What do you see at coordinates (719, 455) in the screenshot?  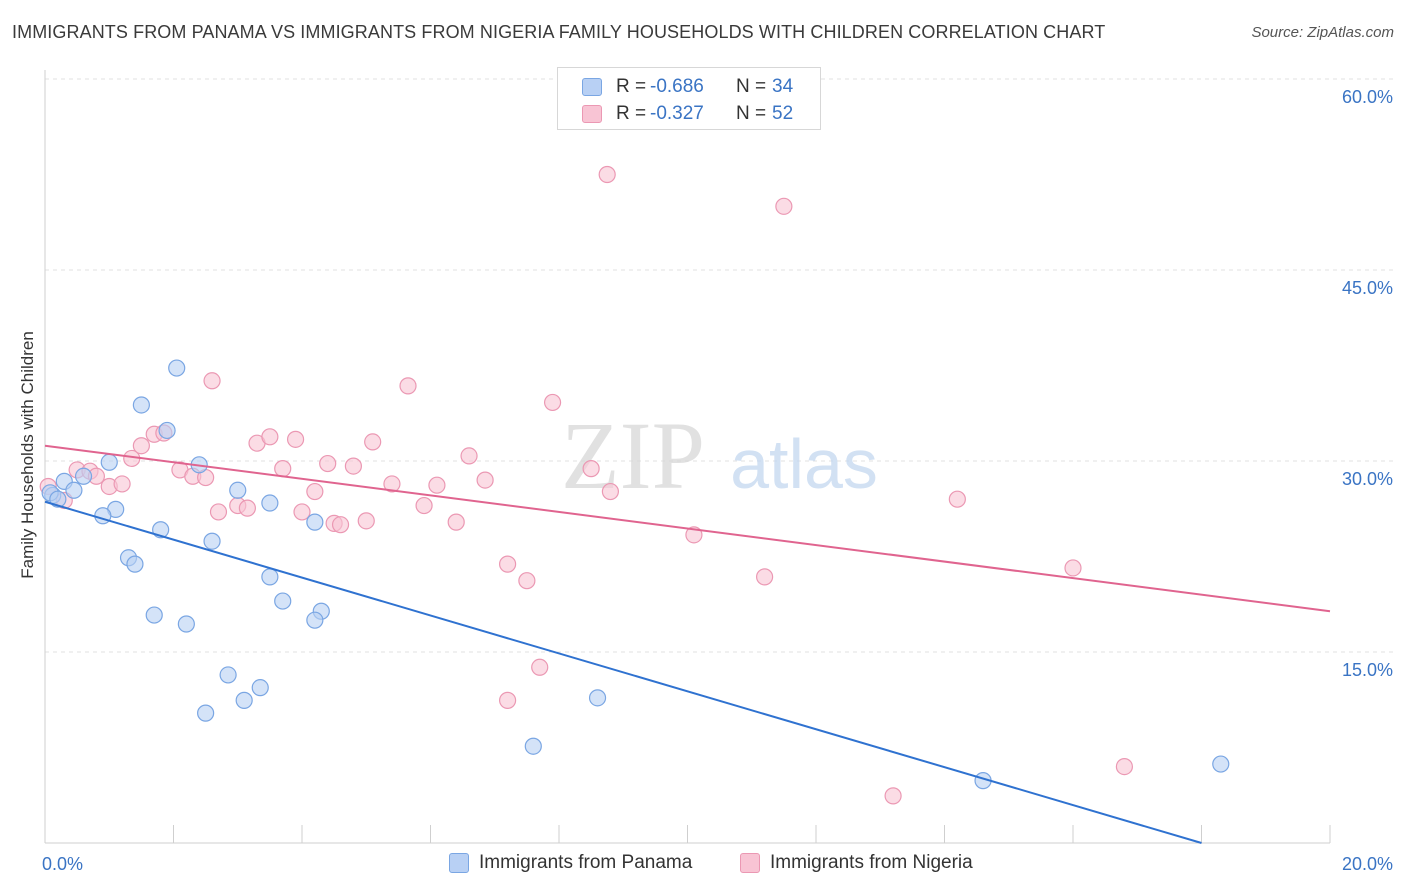 I see `watermark: ZIP atlas` at bounding box center [719, 455].